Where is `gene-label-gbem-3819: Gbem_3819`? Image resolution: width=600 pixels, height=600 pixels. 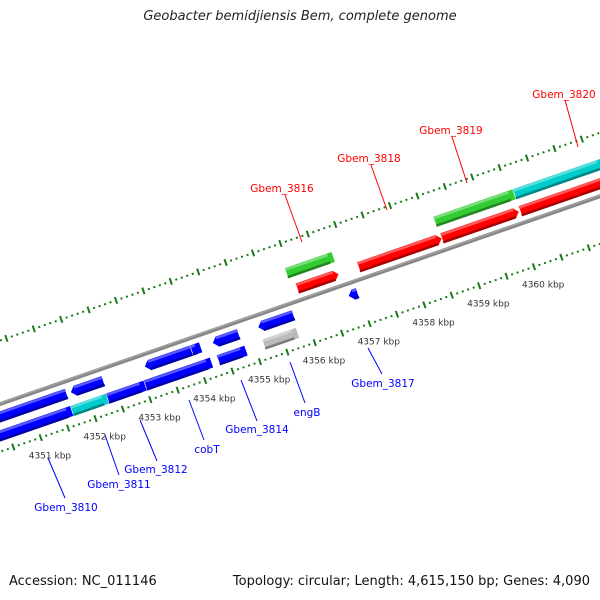 gene-label-gbem-3819: Gbem_3819 is located at coordinates (450, 131).